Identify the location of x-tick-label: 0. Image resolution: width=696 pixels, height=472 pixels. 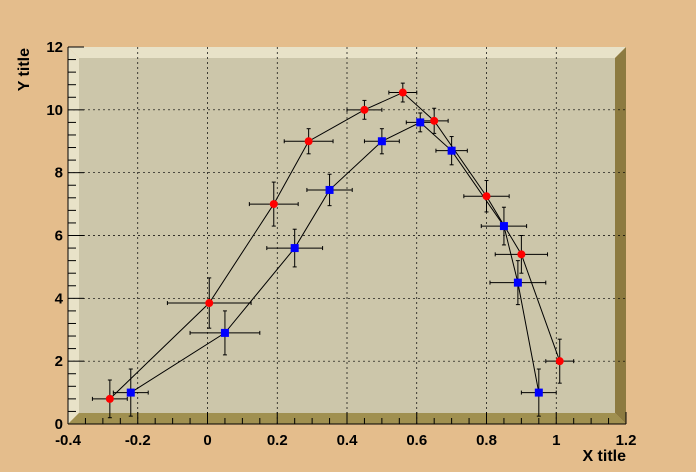
(207, 440).